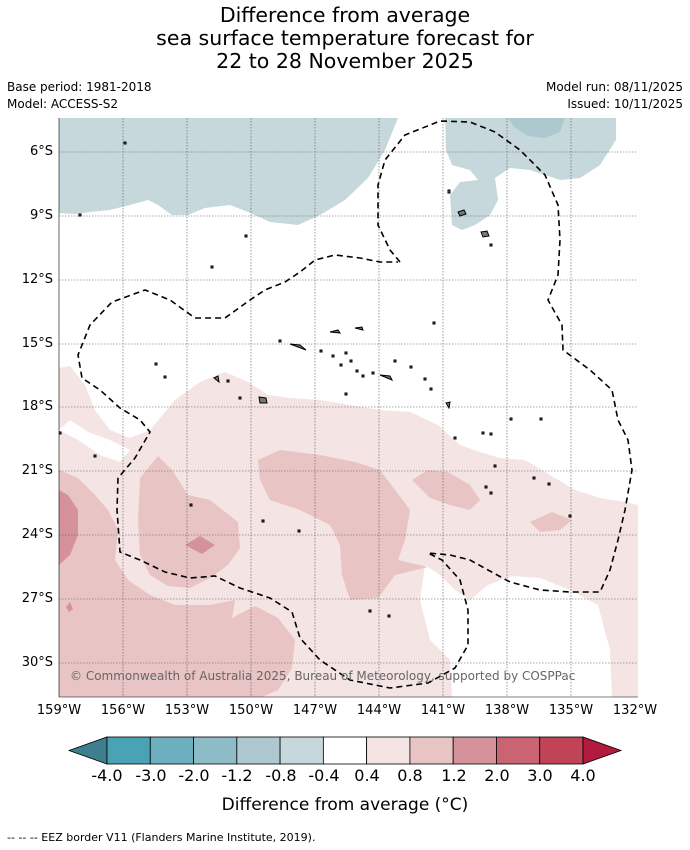 The image size is (690, 850). Describe the element at coordinates (507, 710) in the screenshot. I see `lon-label-138w: 138°W` at that location.